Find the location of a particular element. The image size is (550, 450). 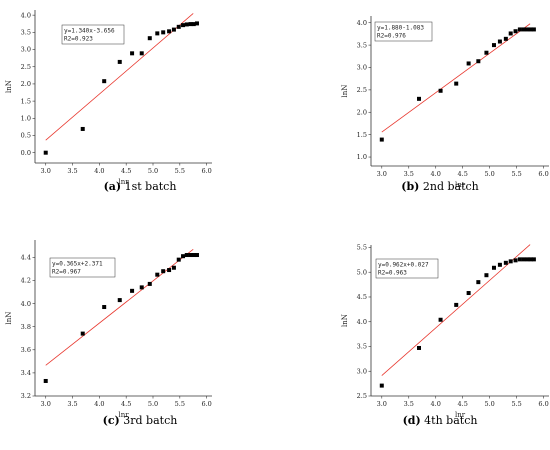

panel-caption: (c) 3rd batch is located at coordinates (140, 420).